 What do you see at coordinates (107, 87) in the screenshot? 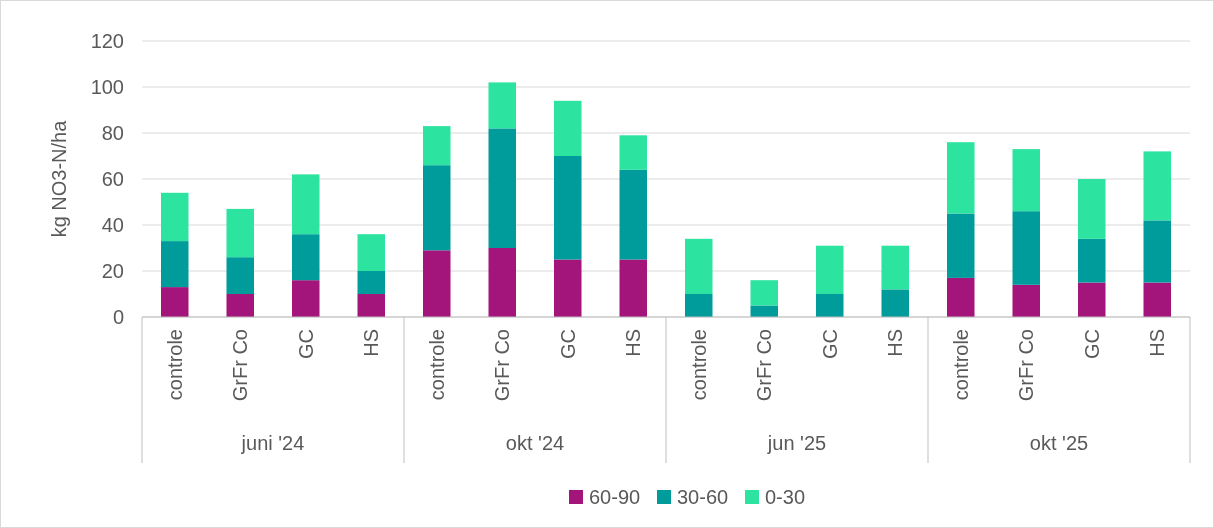
I see `y-tick-label: 100` at bounding box center [107, 87].